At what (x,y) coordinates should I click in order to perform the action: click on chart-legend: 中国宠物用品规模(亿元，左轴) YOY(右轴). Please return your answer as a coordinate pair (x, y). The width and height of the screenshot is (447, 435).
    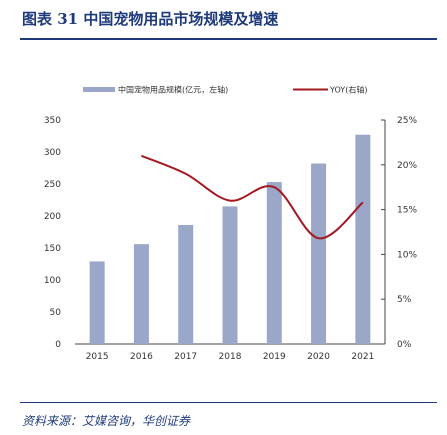
    Looking at the image, I should click on (225, 90).